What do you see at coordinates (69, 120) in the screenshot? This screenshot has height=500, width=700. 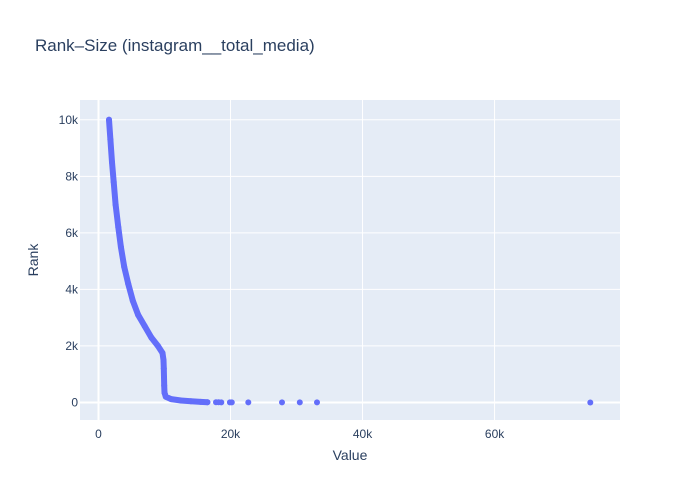 I see `y-tick-label: 10k` at bounding box center [69, 120].